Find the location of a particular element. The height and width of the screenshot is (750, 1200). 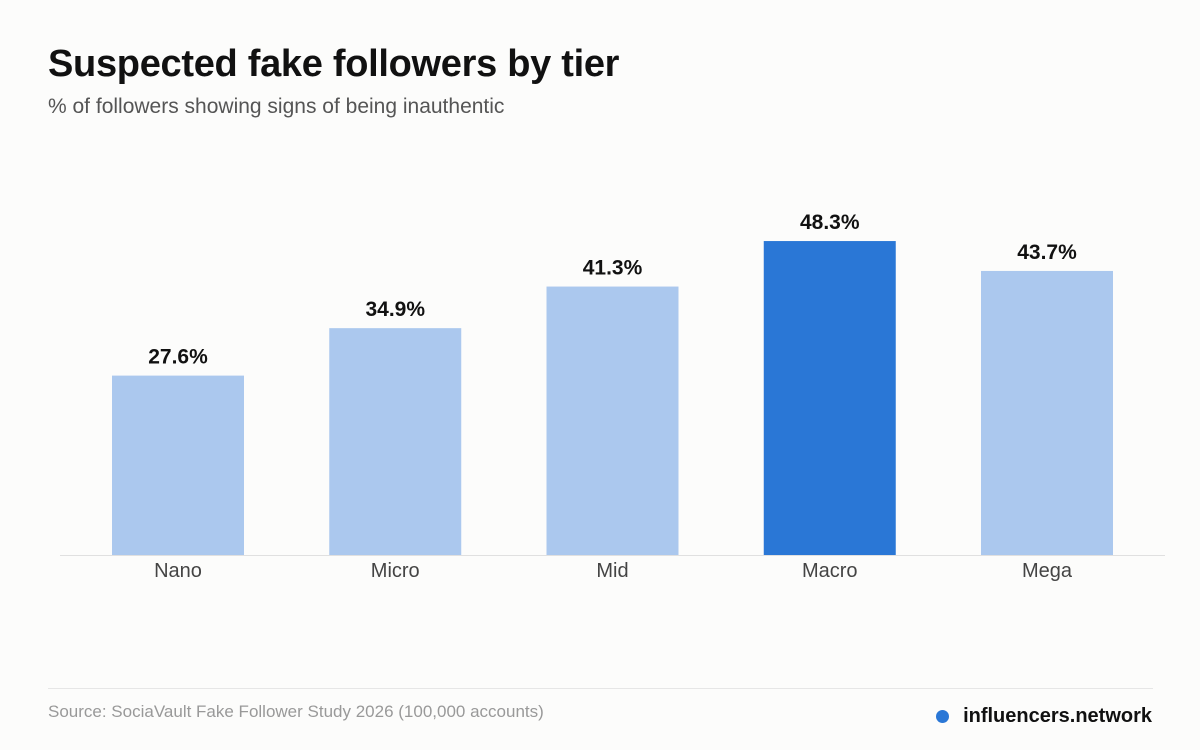

value-label-mega: 43.7% is located at coordinates (1047, 252).